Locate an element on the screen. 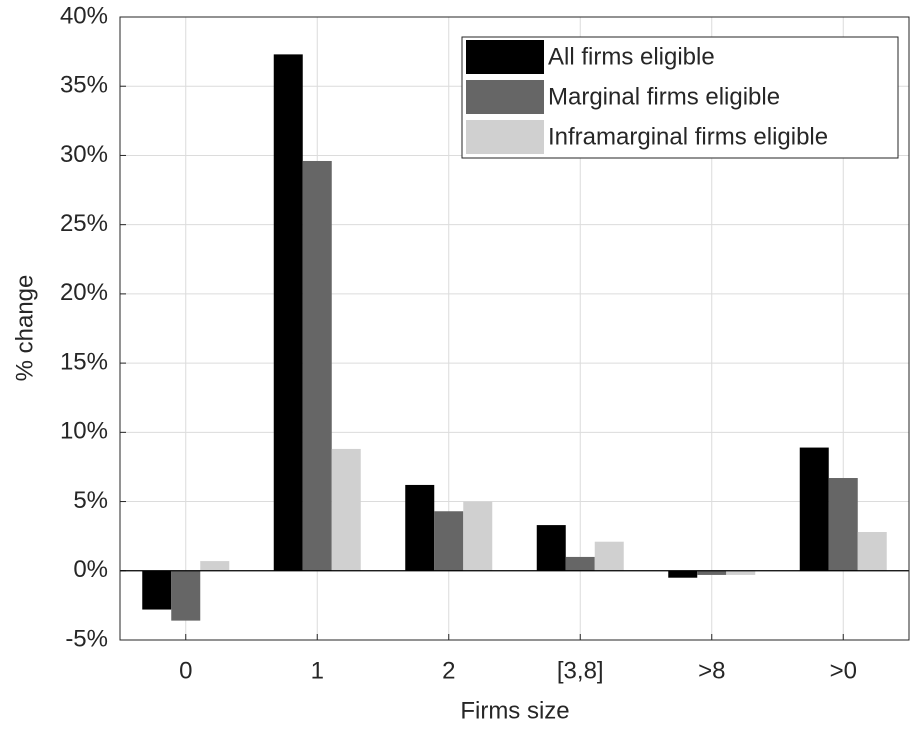 This screenshot has width=910, height=729. y-tick-label: 40% is located at coordinates (84, 15).